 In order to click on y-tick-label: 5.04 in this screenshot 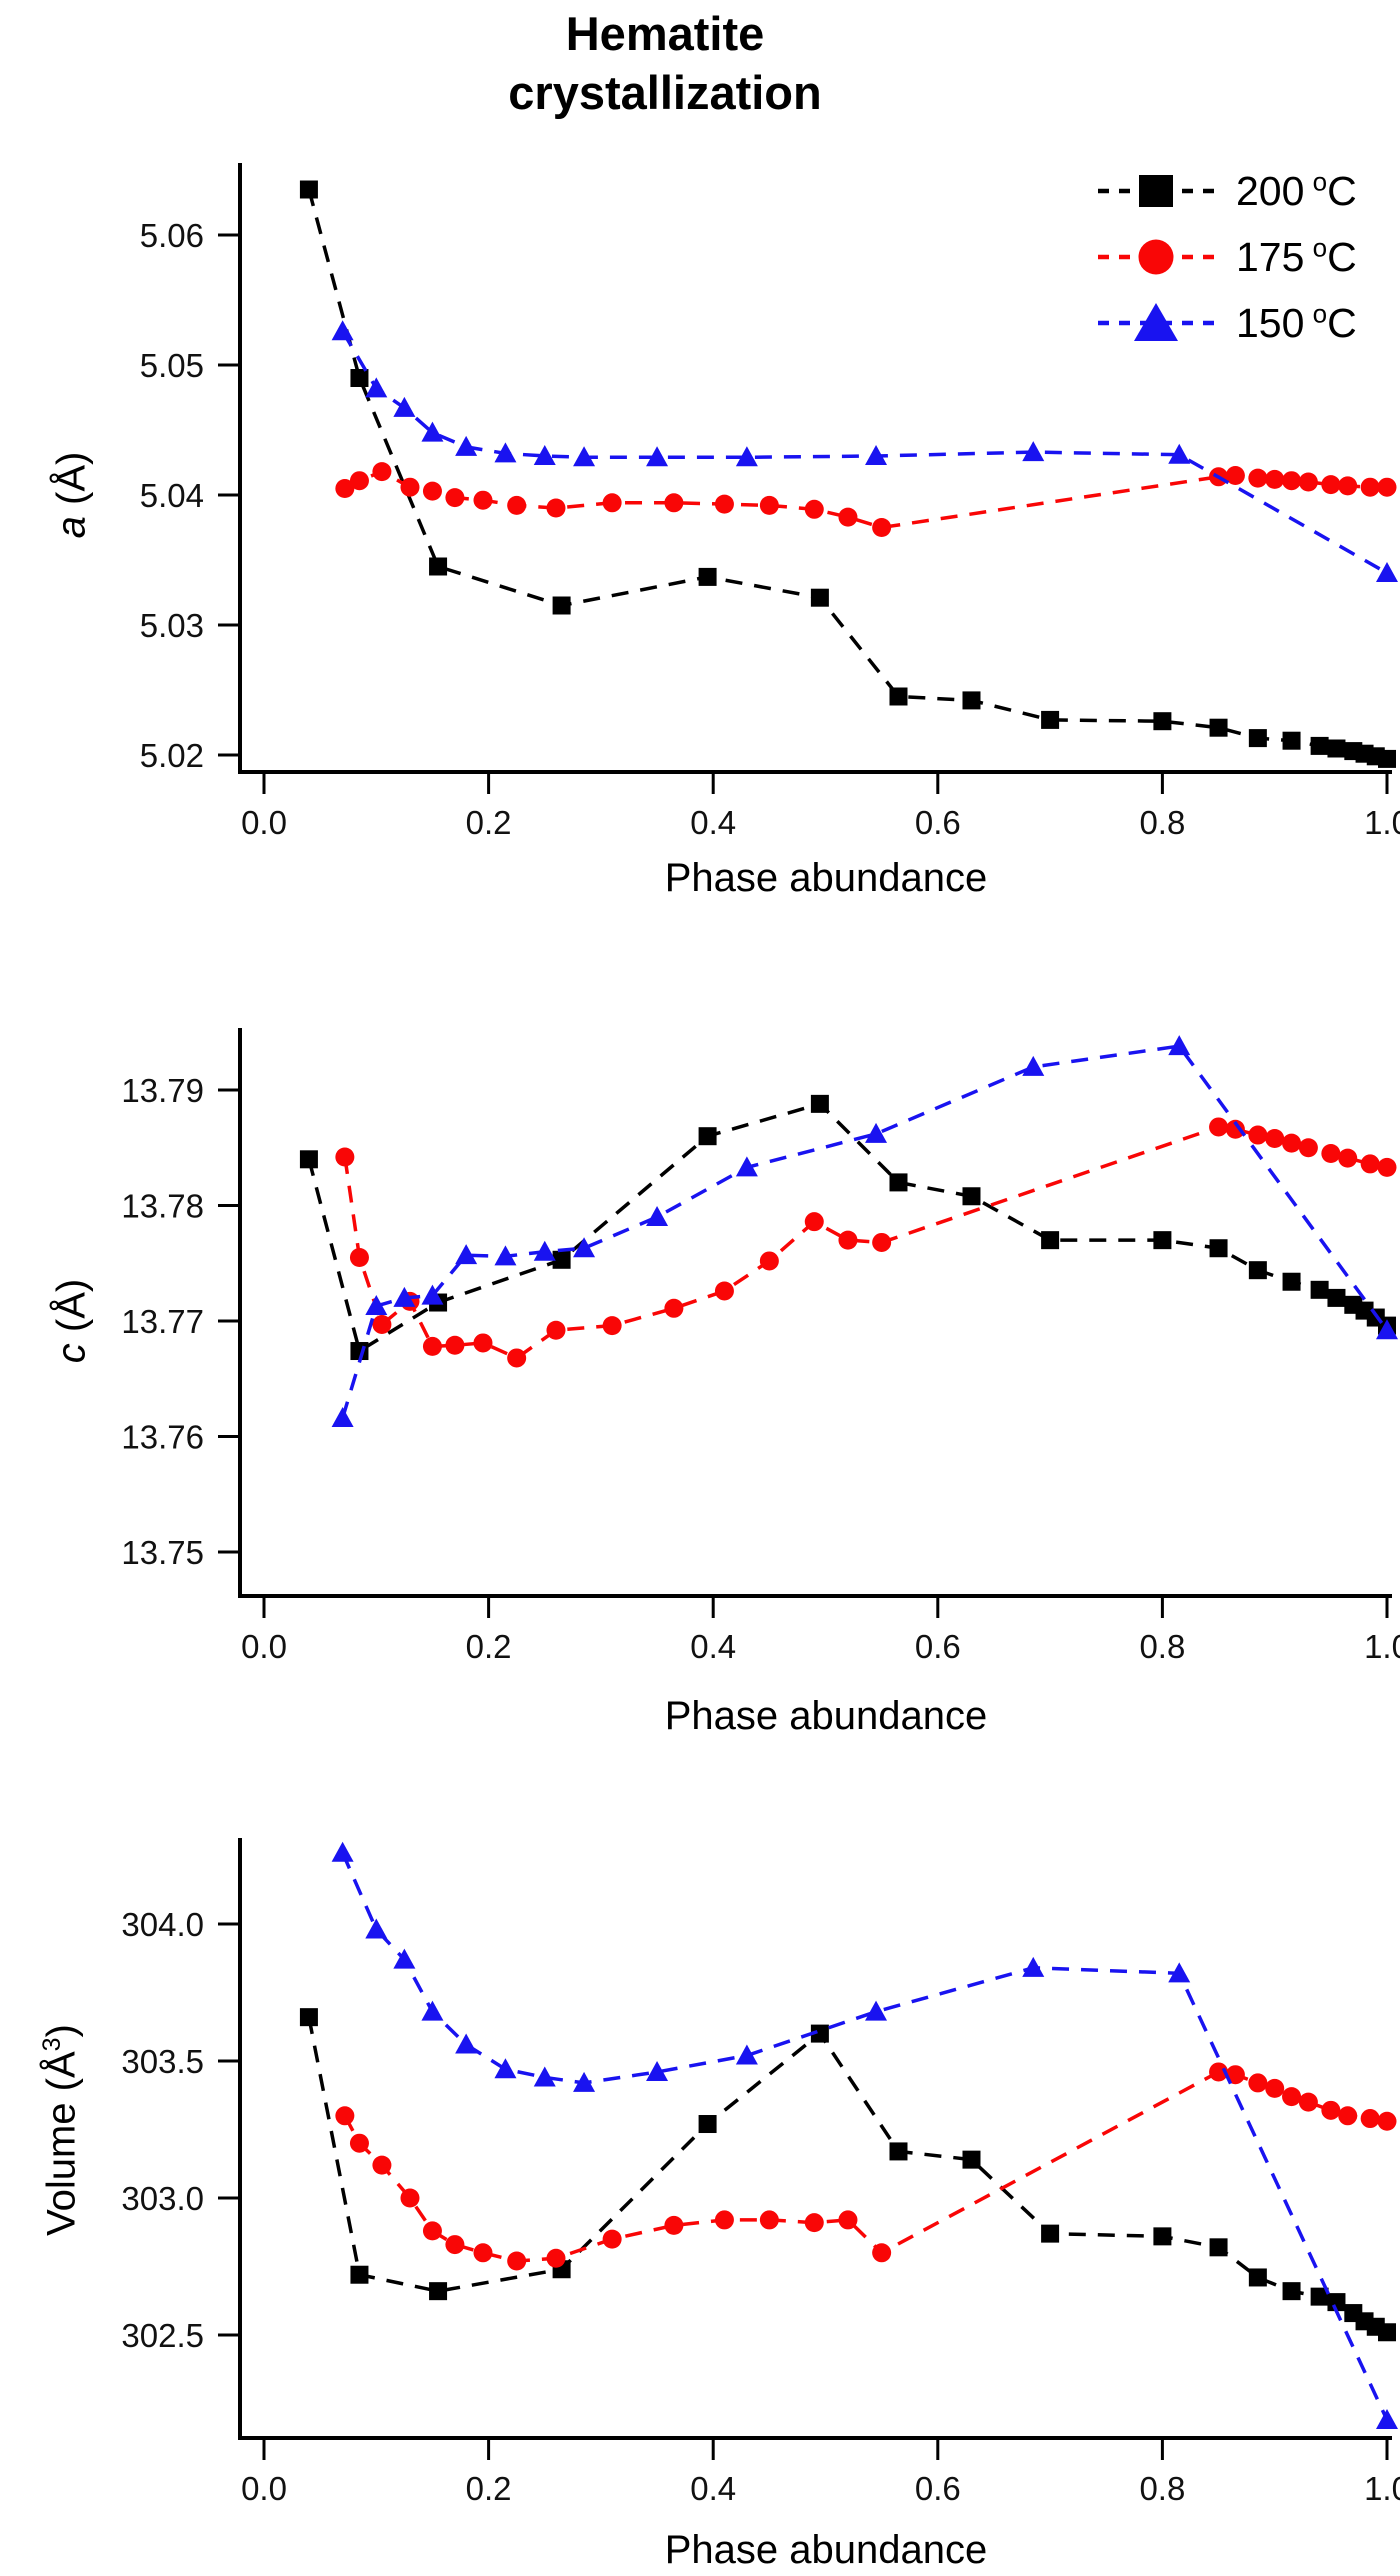, I will do `click(172, 495)`.